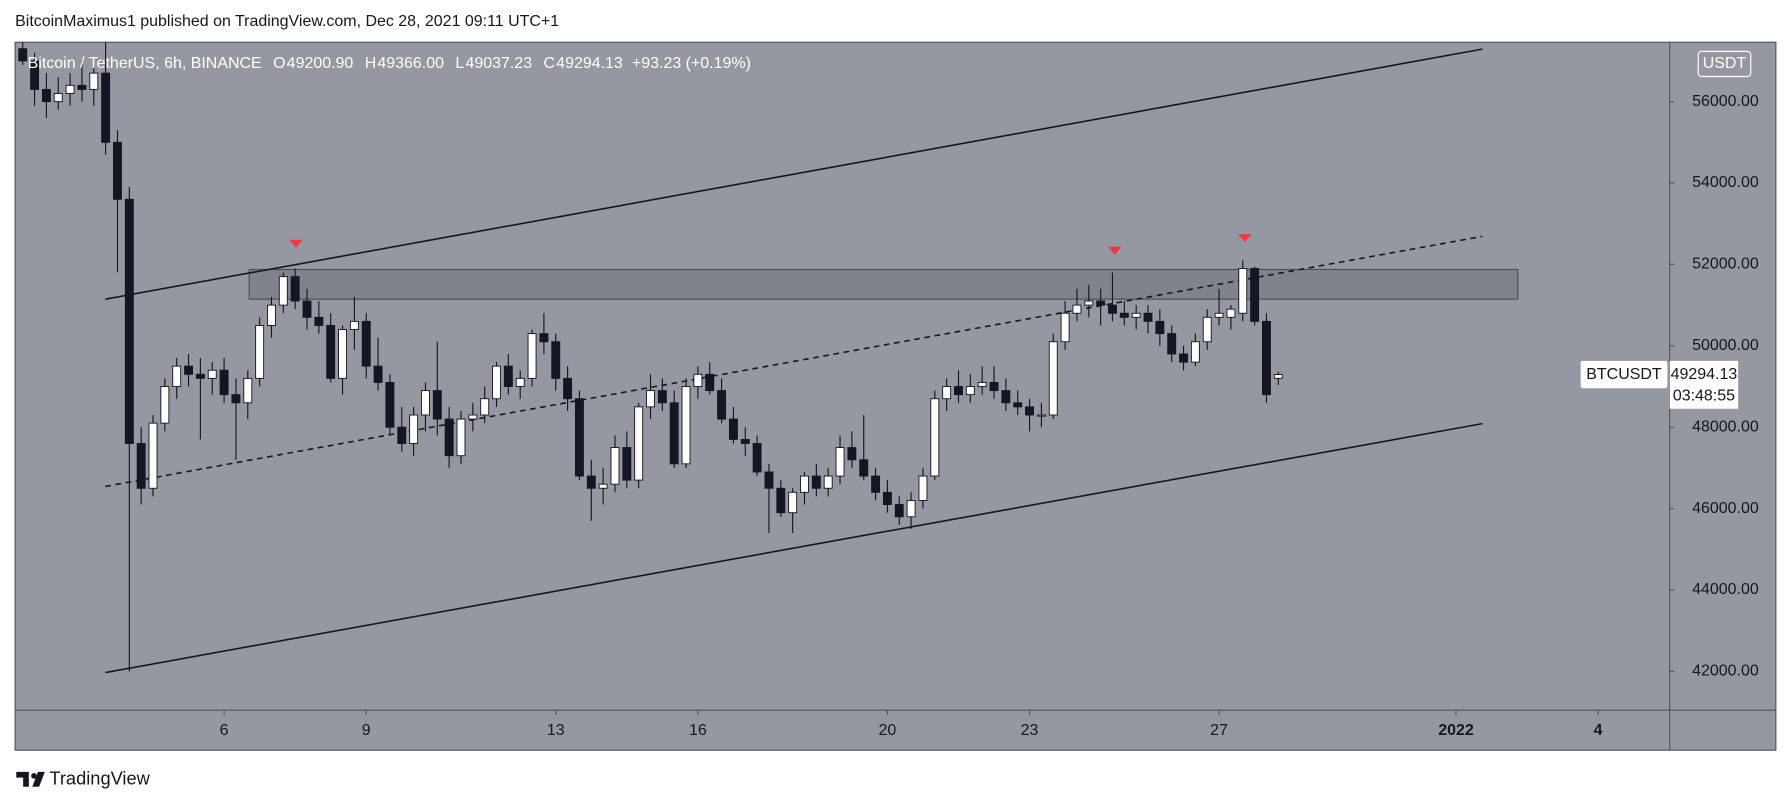  I want to click on legend-key: C, so click(550, 63).